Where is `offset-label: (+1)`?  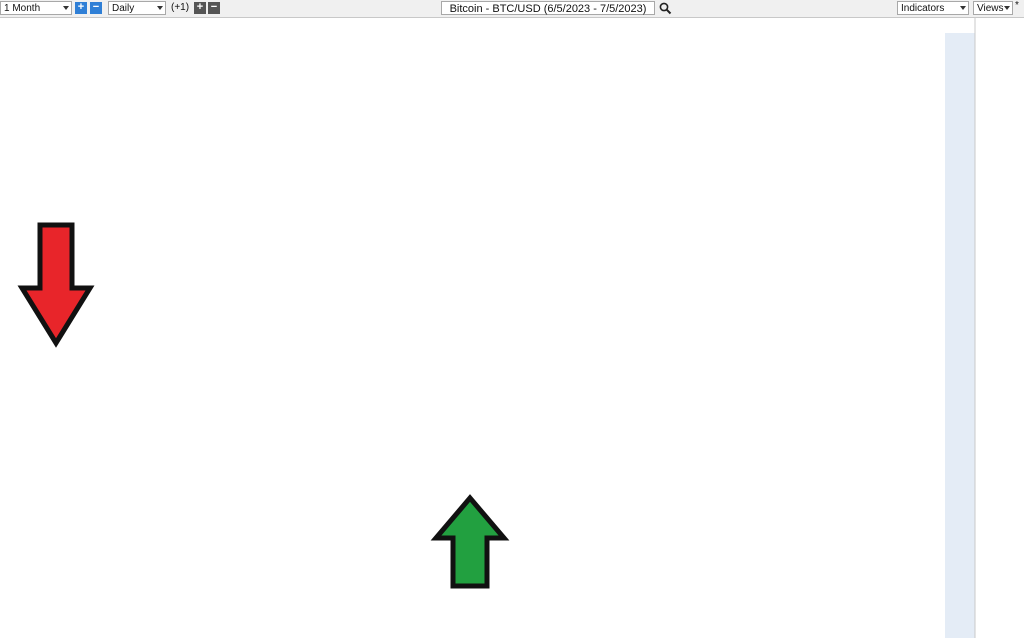
offset-label: (+1) is located at coordinates (180, 7).